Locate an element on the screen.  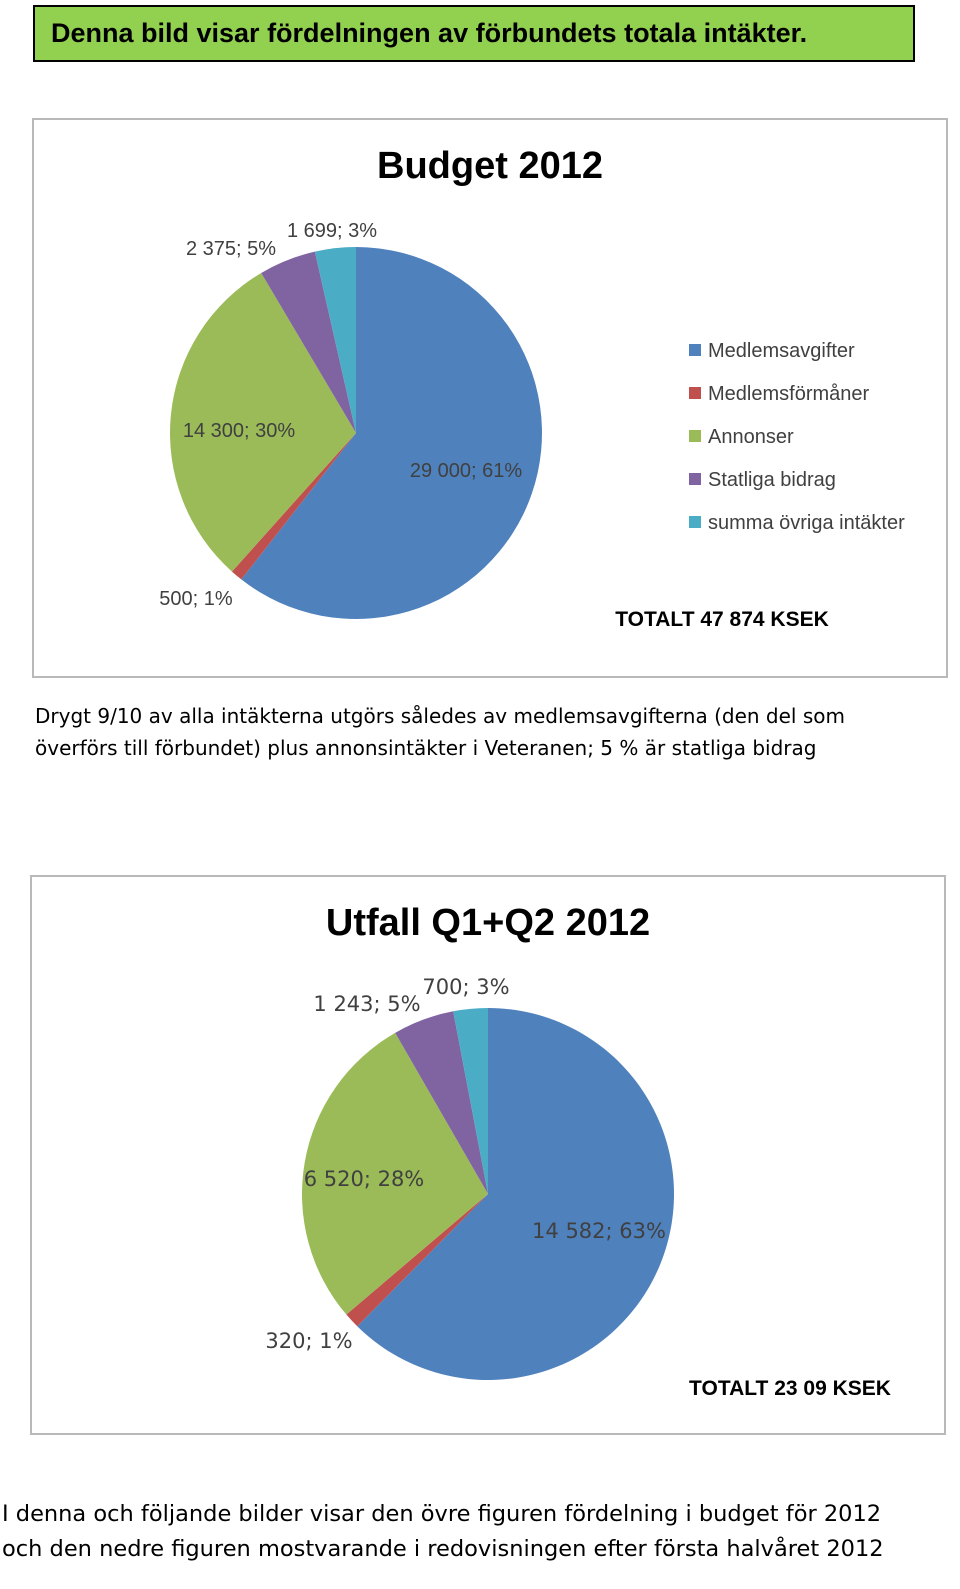
legend-label-summa-ovriga-intakter: summa övriga intäkter is located at coordinates (806, 523).